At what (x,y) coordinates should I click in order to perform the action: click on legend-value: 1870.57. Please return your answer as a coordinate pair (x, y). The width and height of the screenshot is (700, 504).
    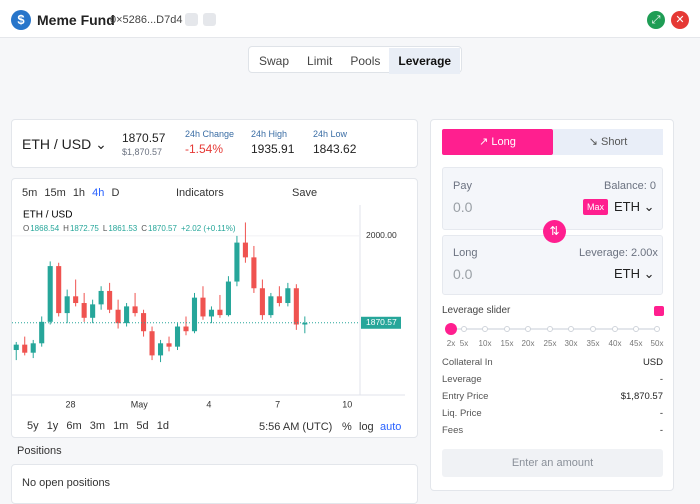
    Looking at the image, I should click on (162, 228).